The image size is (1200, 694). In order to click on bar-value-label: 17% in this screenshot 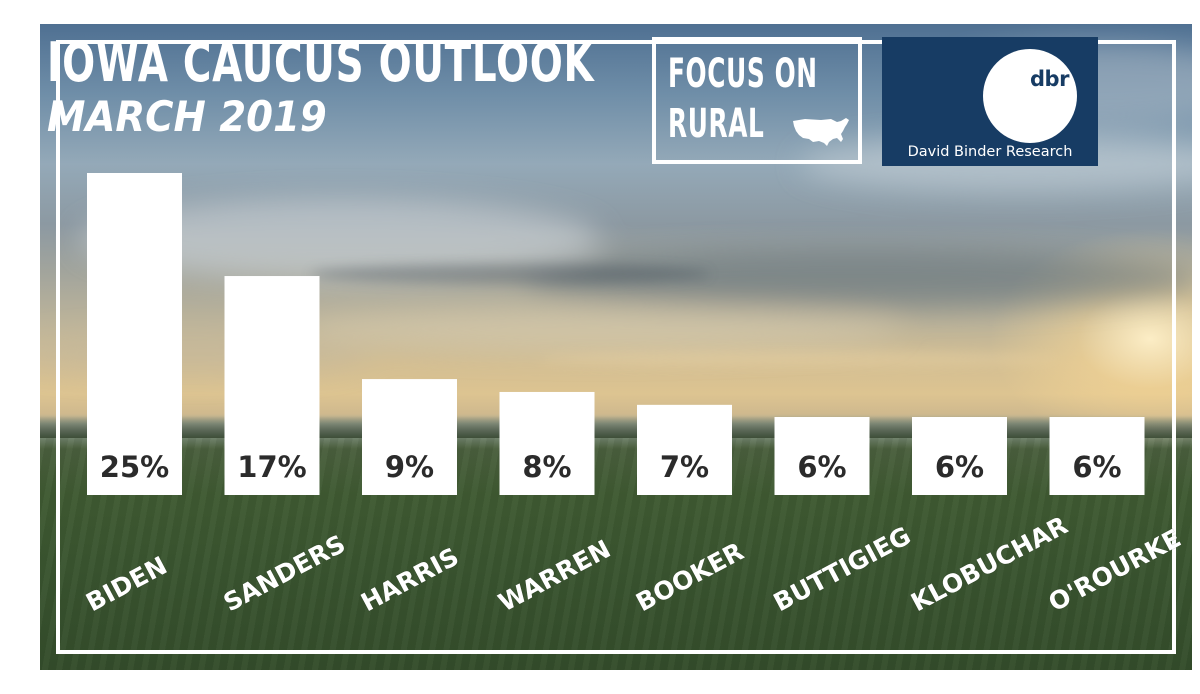, I will do `click(271, 467)`.